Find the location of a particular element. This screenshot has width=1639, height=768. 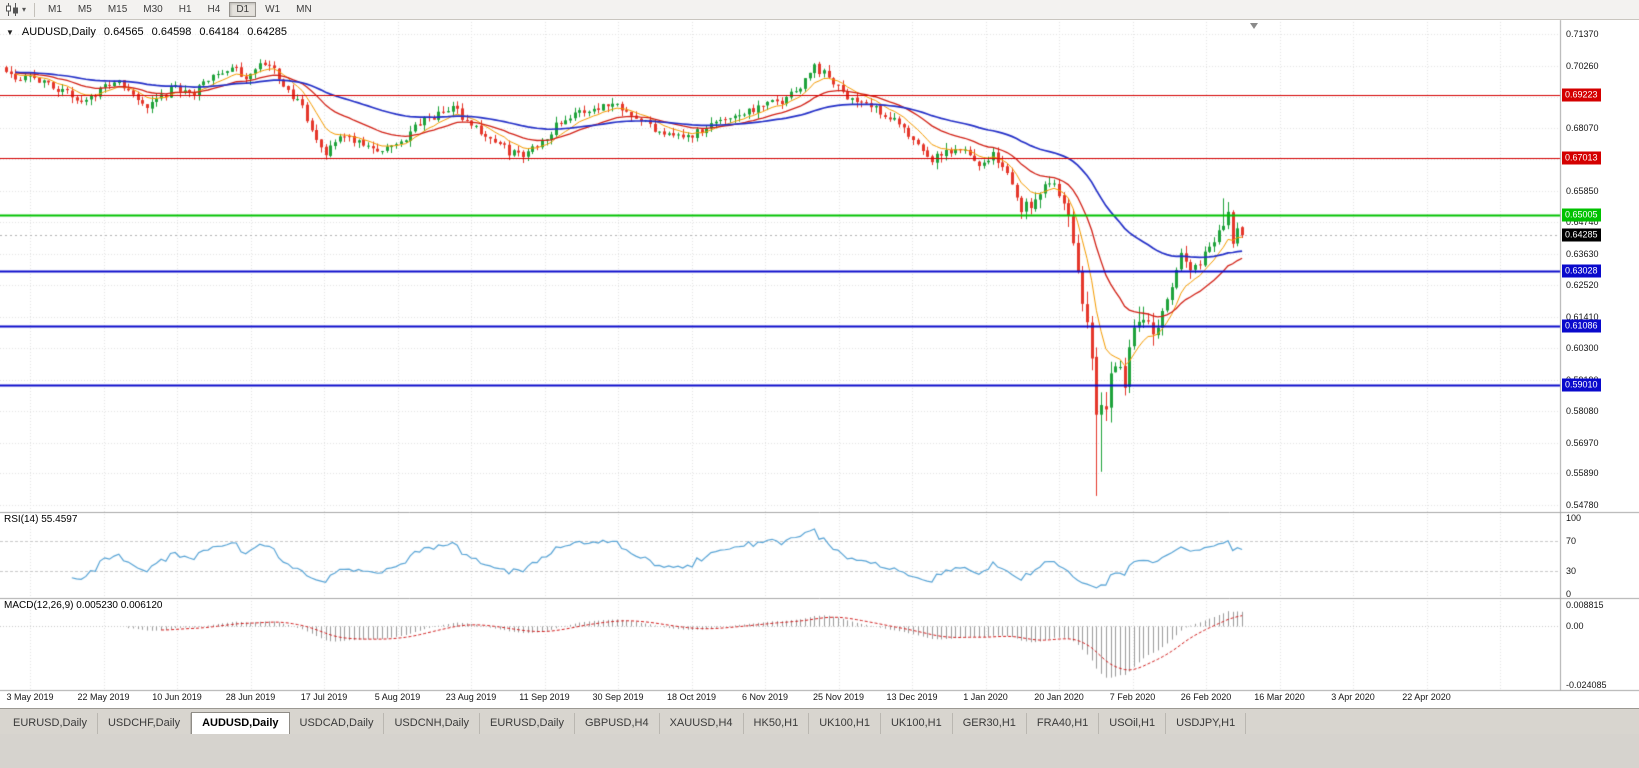

macd-axis-tick: -0.024085 is located at coordinates (1586, 685).